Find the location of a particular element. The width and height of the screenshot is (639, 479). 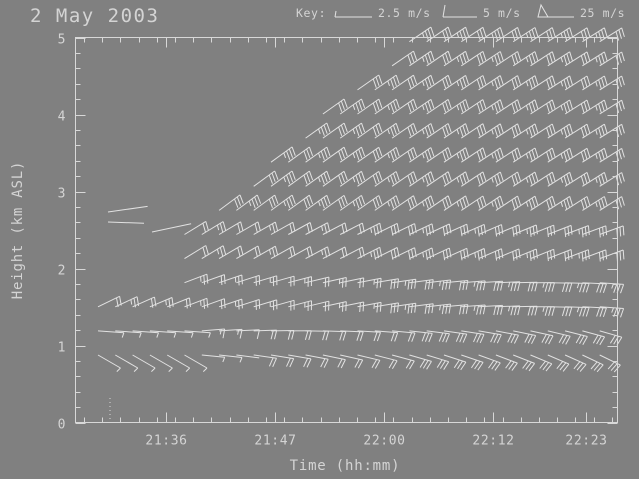

key-value-1: 5 m/s is located at coordinates (502, 13).